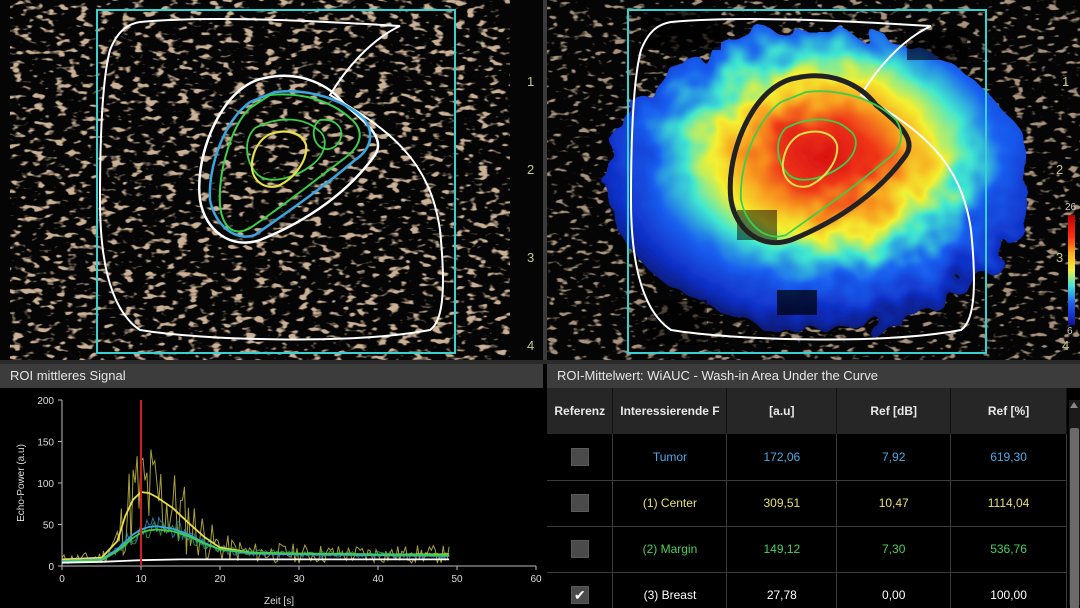 The width and height of the screenshot is (1080, 608). Describe the element at coordinates (51, 567) in the screenshot. I see `y-tick-label: 0` at that location.